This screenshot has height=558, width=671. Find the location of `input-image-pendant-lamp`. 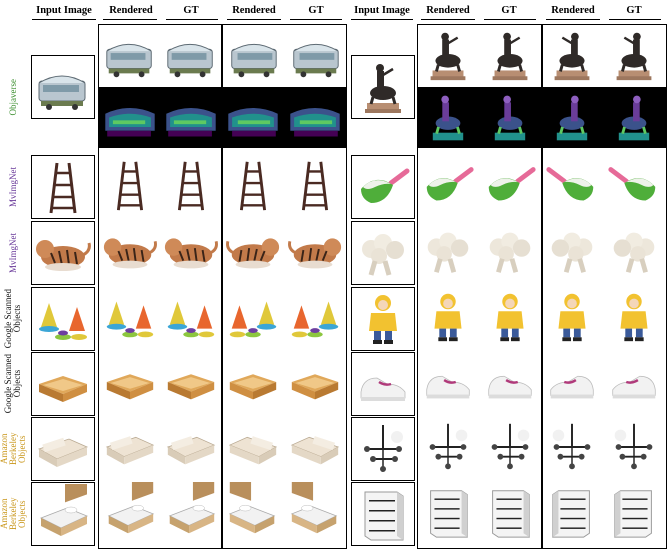

input-image-pendant-lamp is located at coordinates (383, 449).